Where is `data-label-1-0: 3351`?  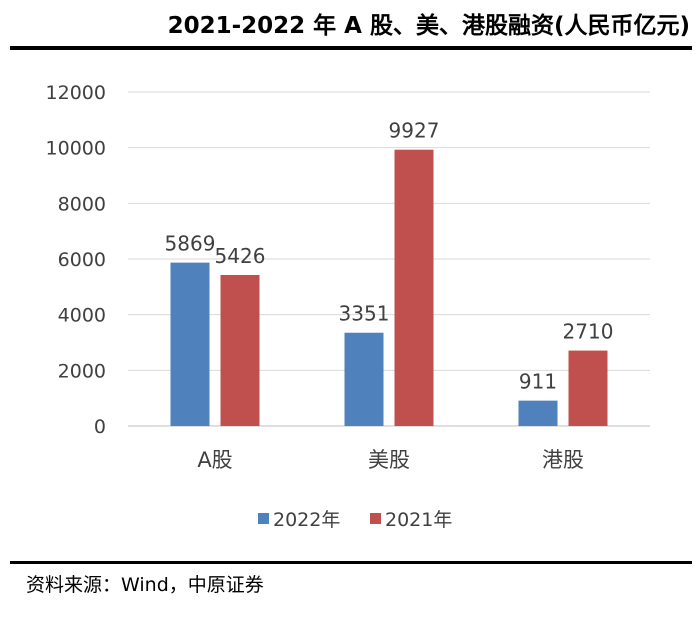 data-label-1-0: 3351 is located at coordinates (364, 314).